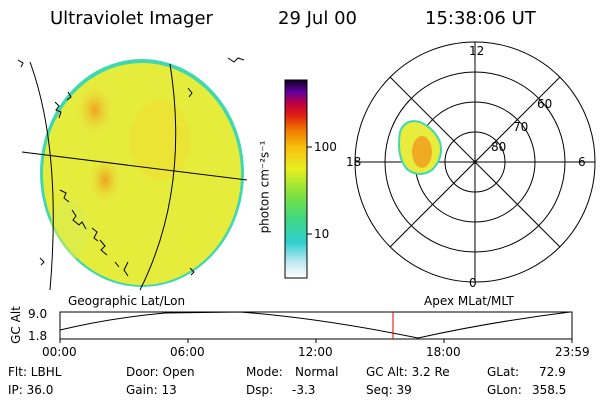 The image size is (600, 400). What do you see at coordinates (59, 352) in the screenshot?
I see `time-tick-0000: 00:00` at bounding box center [59, 352].